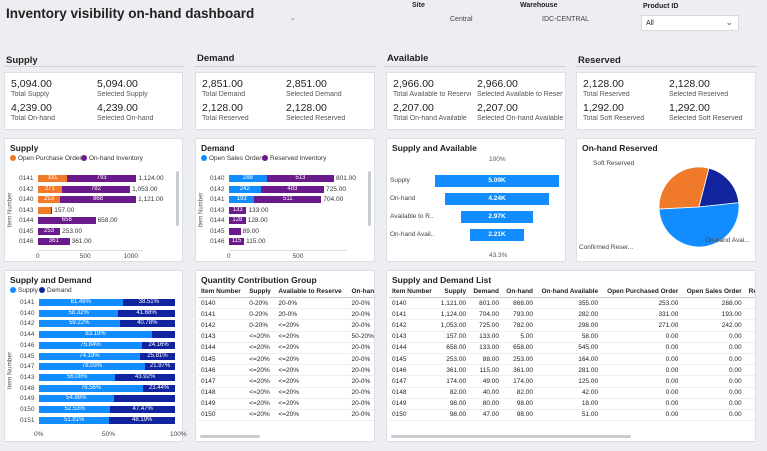  What do you see at coordinates (641, 292) in the screenshot?
I see `column-header: Open Purchased Order` at bounding box center [641, 292].